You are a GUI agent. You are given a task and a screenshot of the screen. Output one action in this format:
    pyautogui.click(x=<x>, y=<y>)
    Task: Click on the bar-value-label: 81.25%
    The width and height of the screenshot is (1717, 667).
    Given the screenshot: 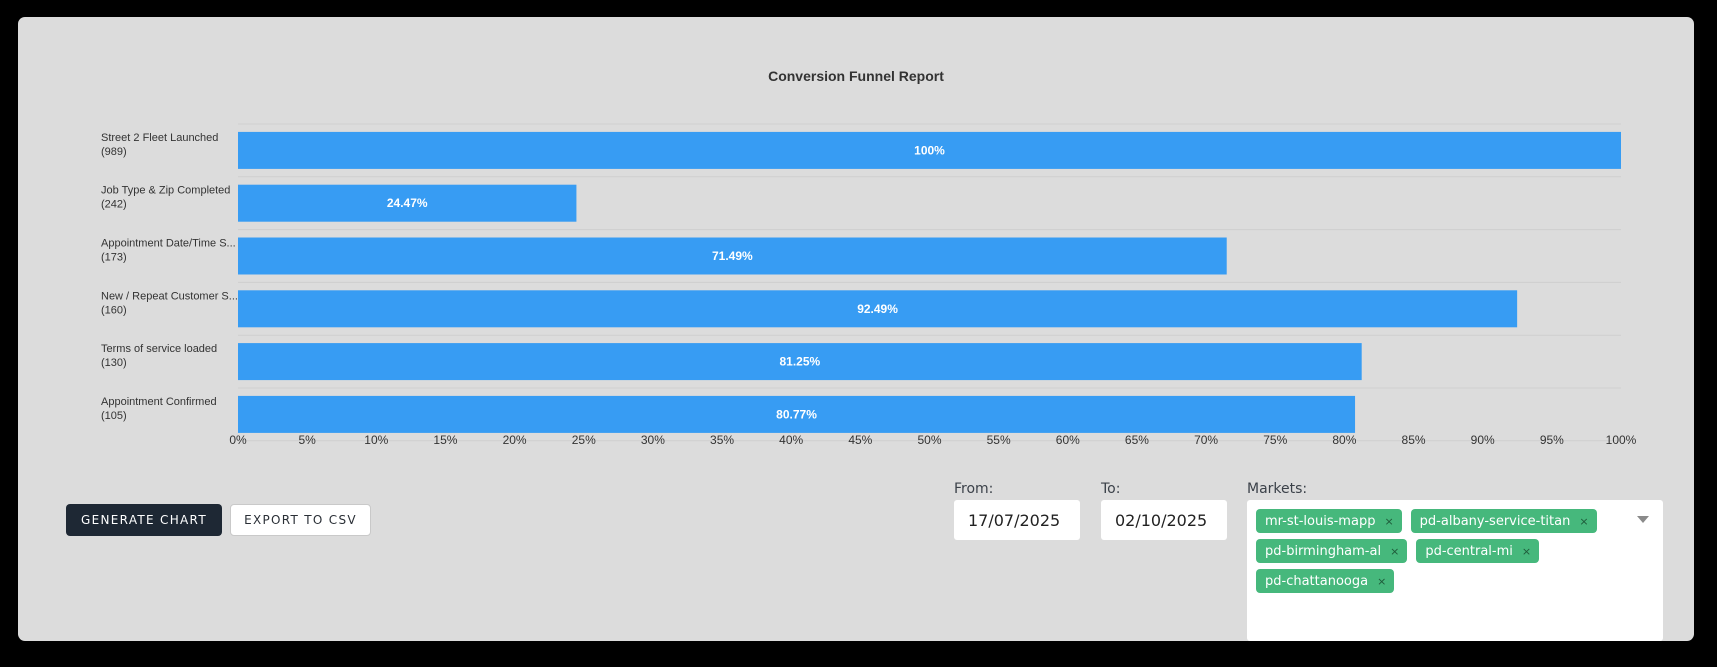 What is the action you would take?
    pyautogui.click(x=799, y=362)
    